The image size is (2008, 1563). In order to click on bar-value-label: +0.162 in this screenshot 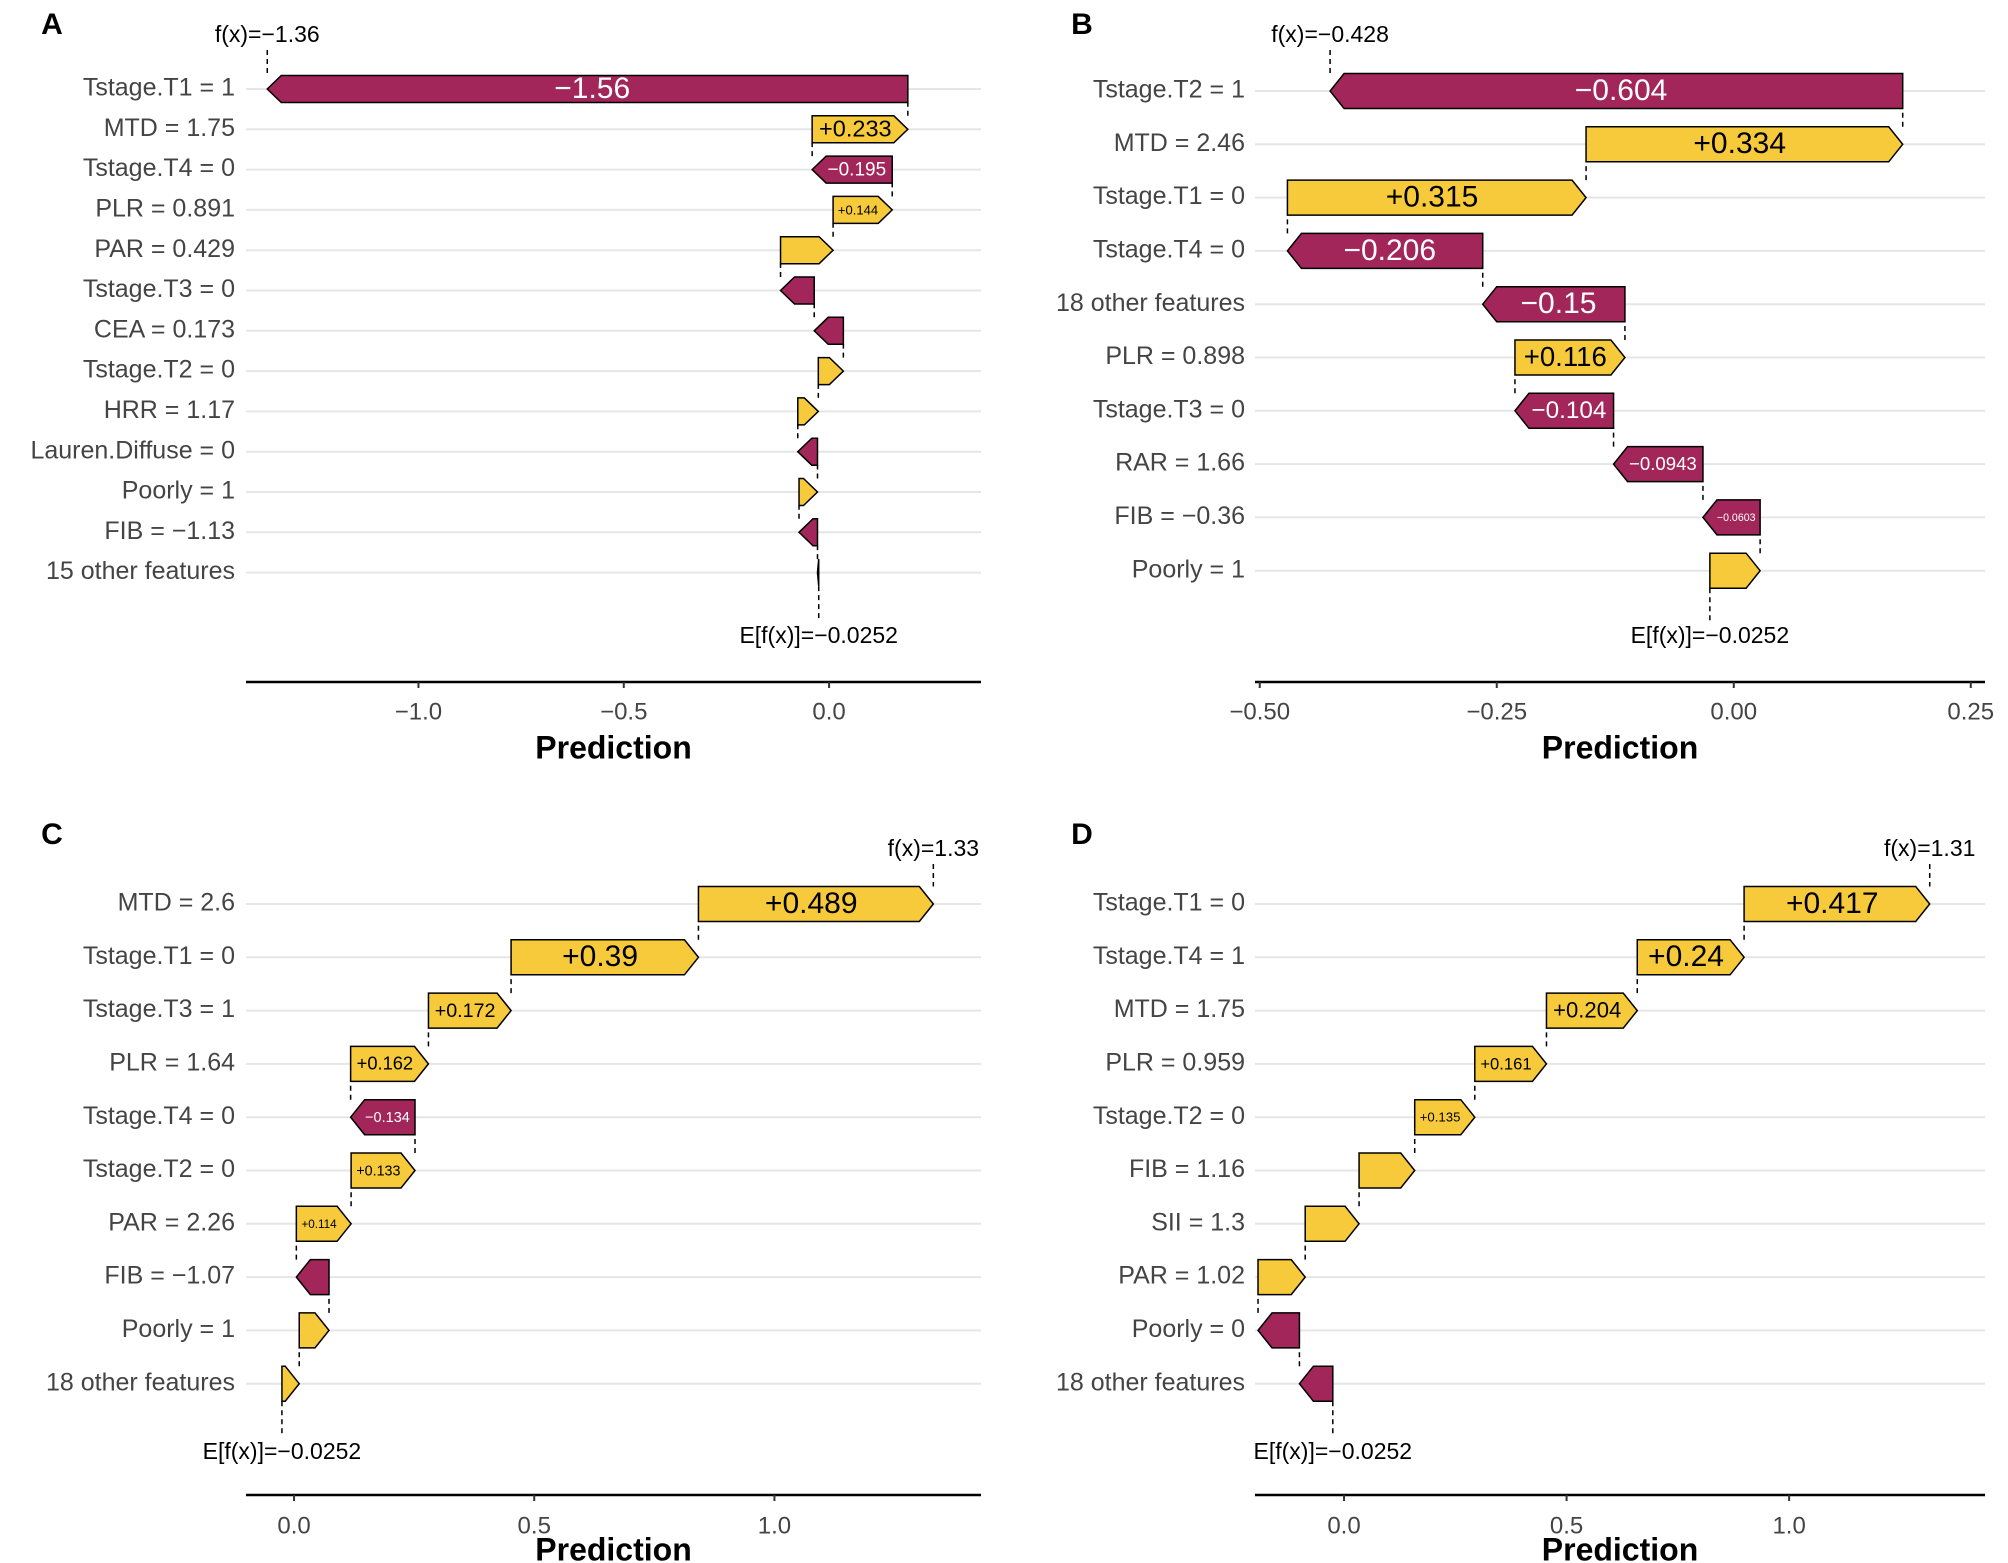, I will do `click(385, 1063)`.